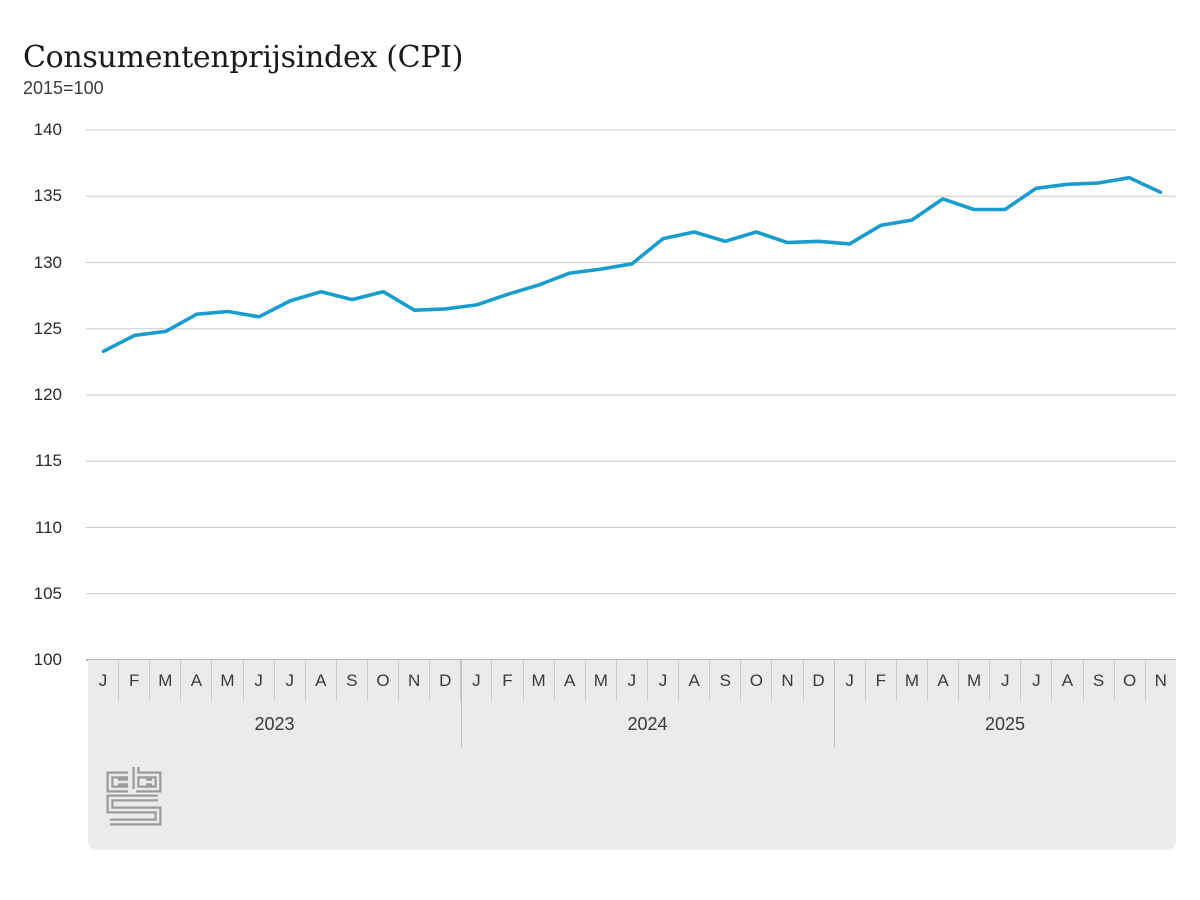 Image resolution: width=1200 pixels, height=900 pixels. Describe the element at coordinates (134, 798) in the screenshot. I see `cbs-logo` at that location.